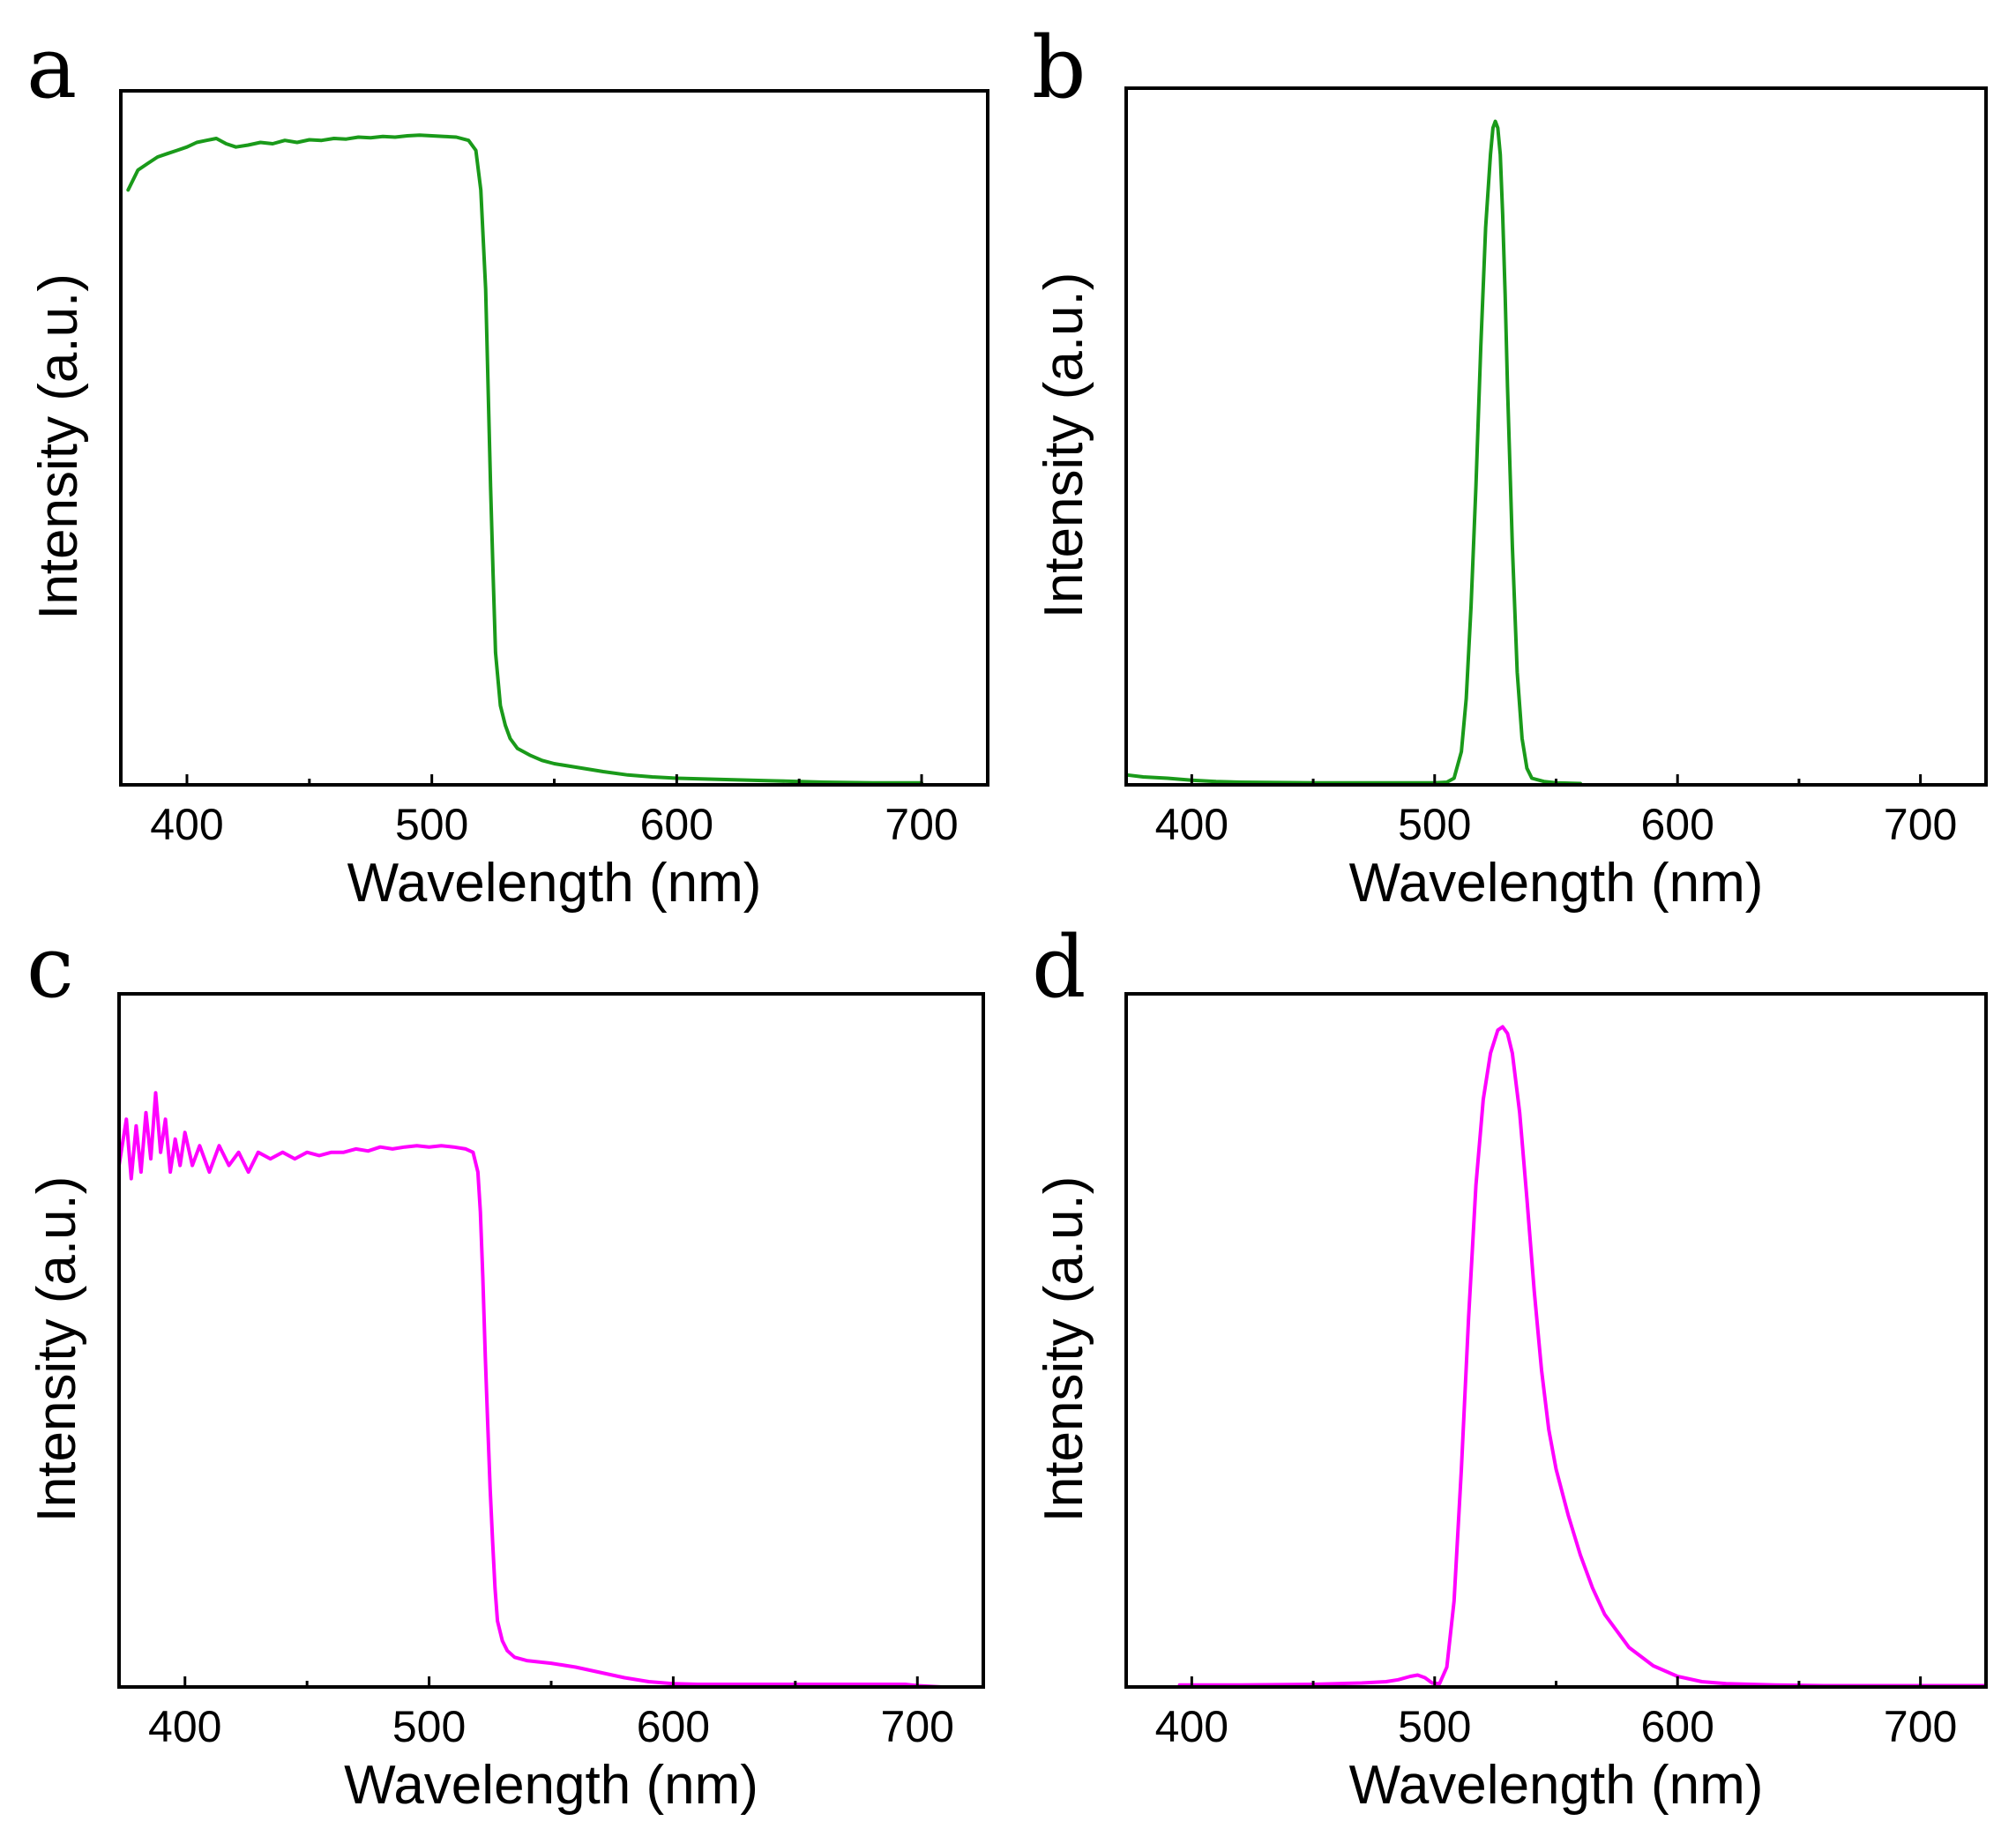 This screenshot has width=2016, height=1836. Describe the element at coordinates (51, 68) in the screenshot. I see `panel-letter: a` at that location.